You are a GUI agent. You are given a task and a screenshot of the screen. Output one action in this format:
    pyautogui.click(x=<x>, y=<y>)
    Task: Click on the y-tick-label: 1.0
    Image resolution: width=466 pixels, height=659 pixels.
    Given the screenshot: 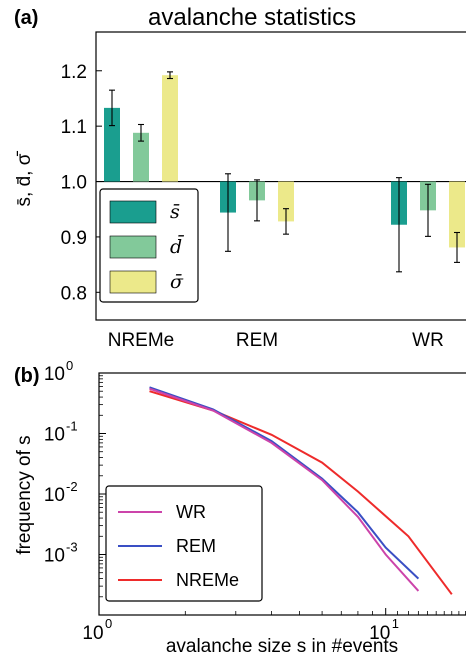 What is the action you would take?
    pyautogui.click(x=74, y=183)
    